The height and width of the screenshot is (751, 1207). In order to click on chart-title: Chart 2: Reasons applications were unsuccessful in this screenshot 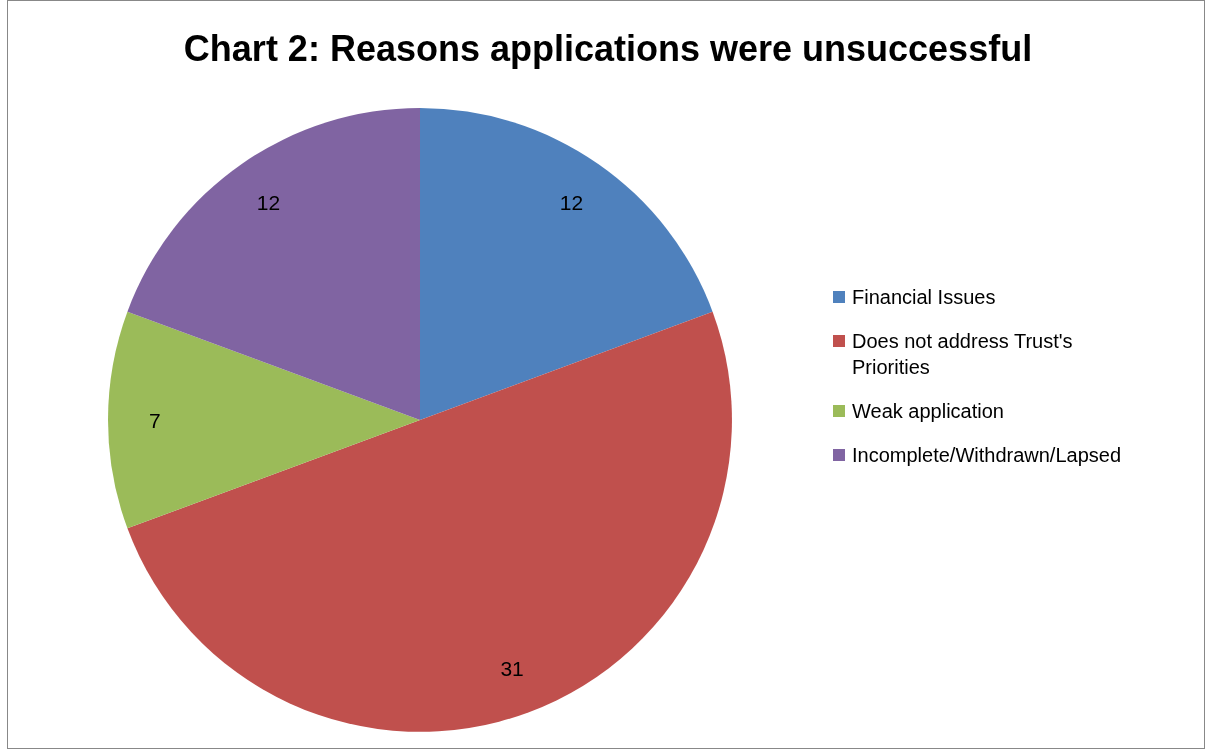, I will do `click(608, 49)`.